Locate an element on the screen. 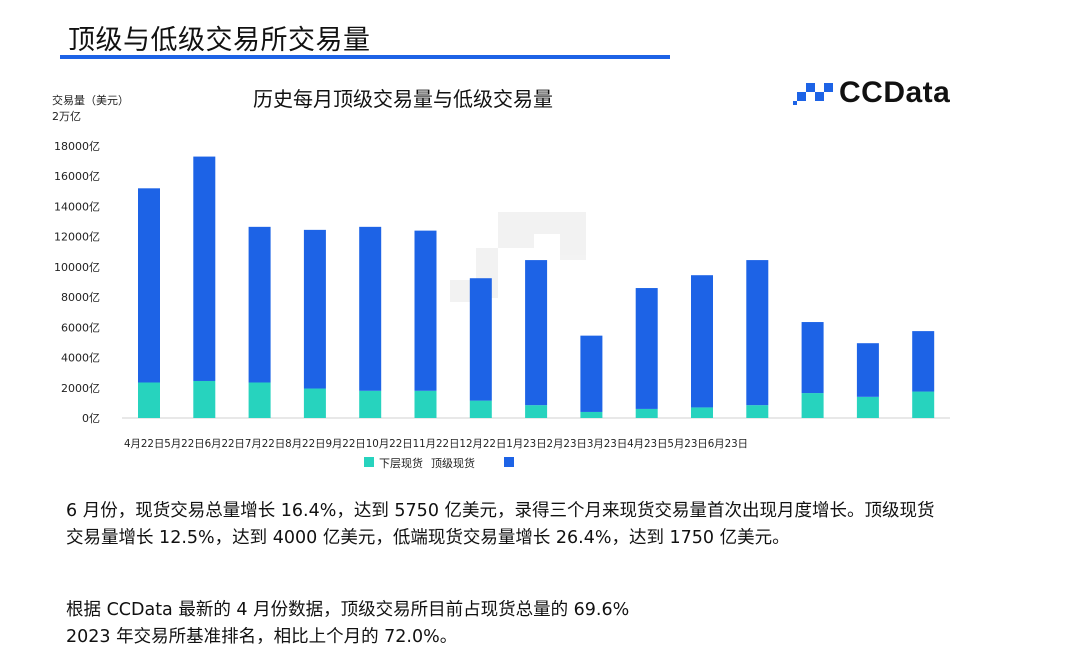 The width and height of the screenshot is (1080, 665). y-tick-label: 4000亿 is located at coordinates (80, 358).